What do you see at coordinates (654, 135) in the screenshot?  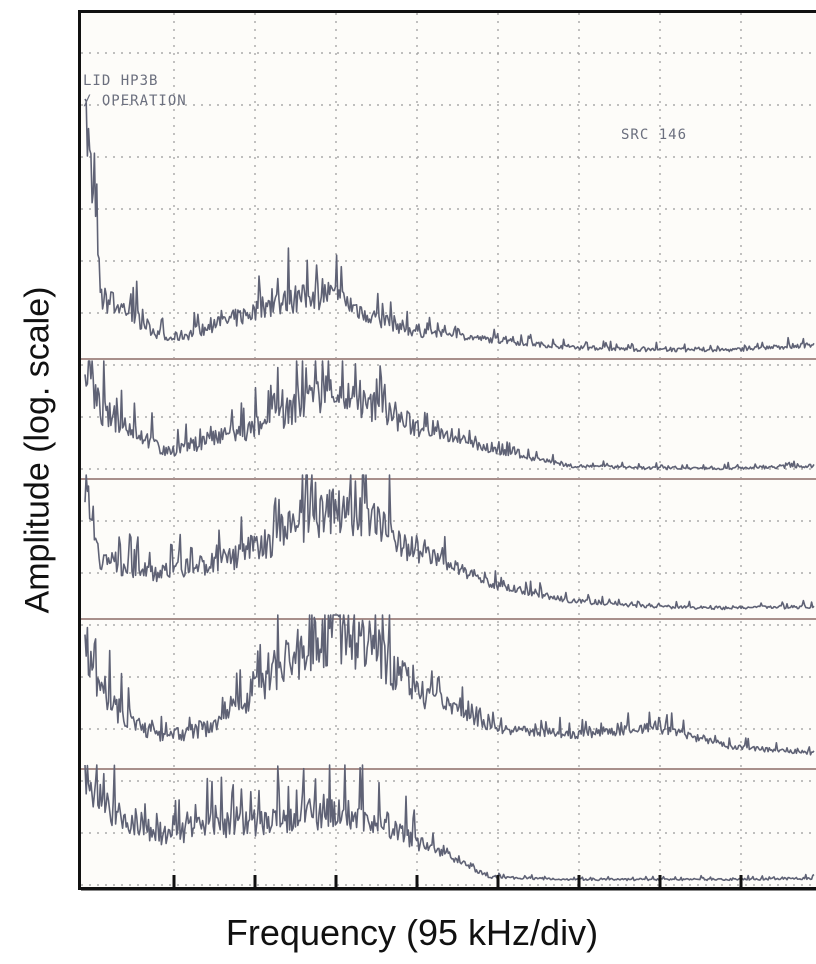 I see `annotation-src: SRC 146` at bounding box center [654, 135].